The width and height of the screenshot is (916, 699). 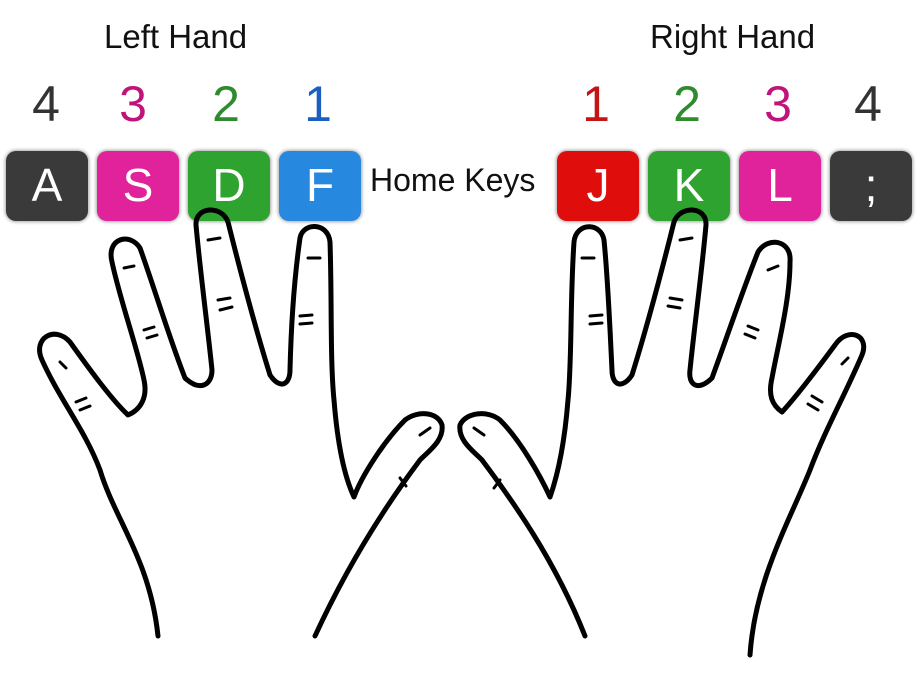 What do you see at coordinates (598, 186) in the screenshot?
I see `key-j: J` at bounding box center [598, 186].